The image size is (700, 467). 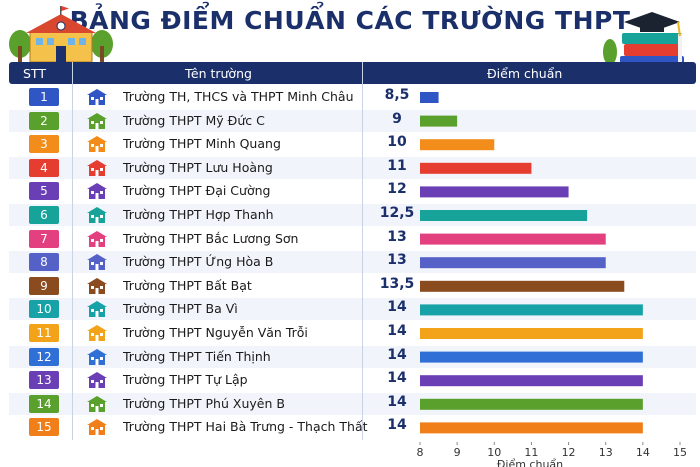 I want to click on school-name: Trường THPT Mỹ Đức C, so click(x=194, y=120).